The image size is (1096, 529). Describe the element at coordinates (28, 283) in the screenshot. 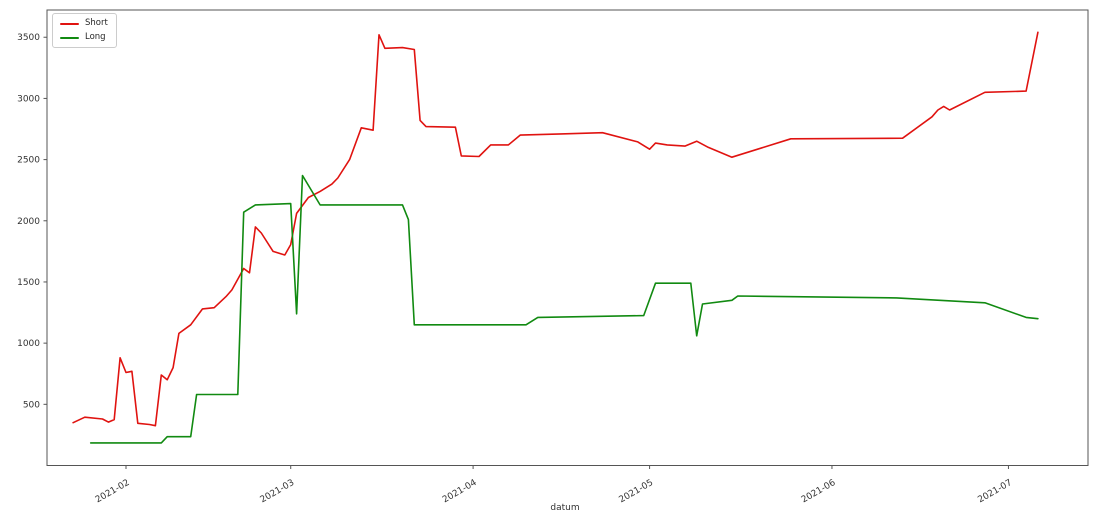

I see `y-tick-label: 1500` at that location.